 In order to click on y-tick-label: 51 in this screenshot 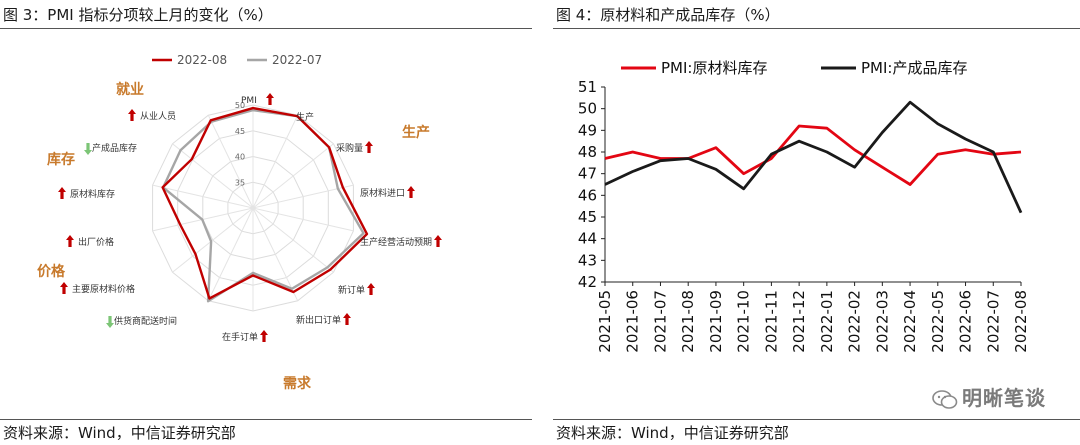, I will do `click(587, 87)`.